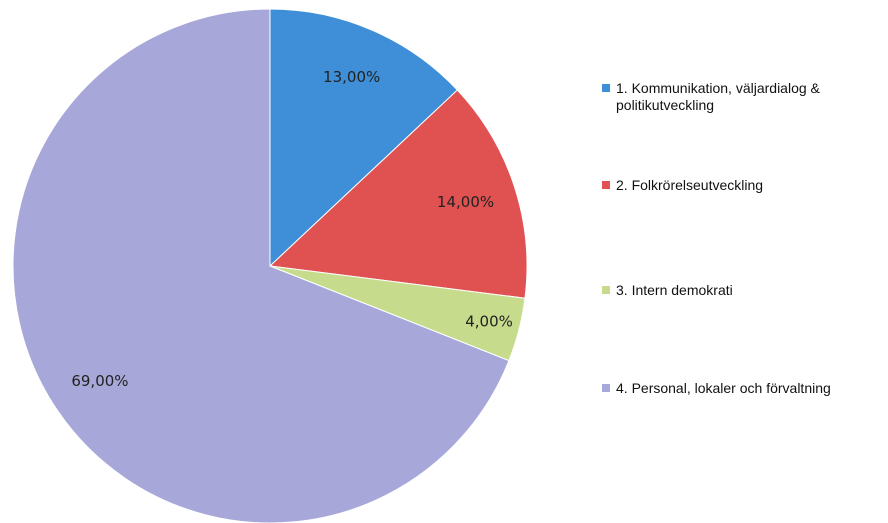  What do you see at coordinates (351, 77) in the screenshot?
I see `data-label: 13,00%` at bounding box center [351, 77].